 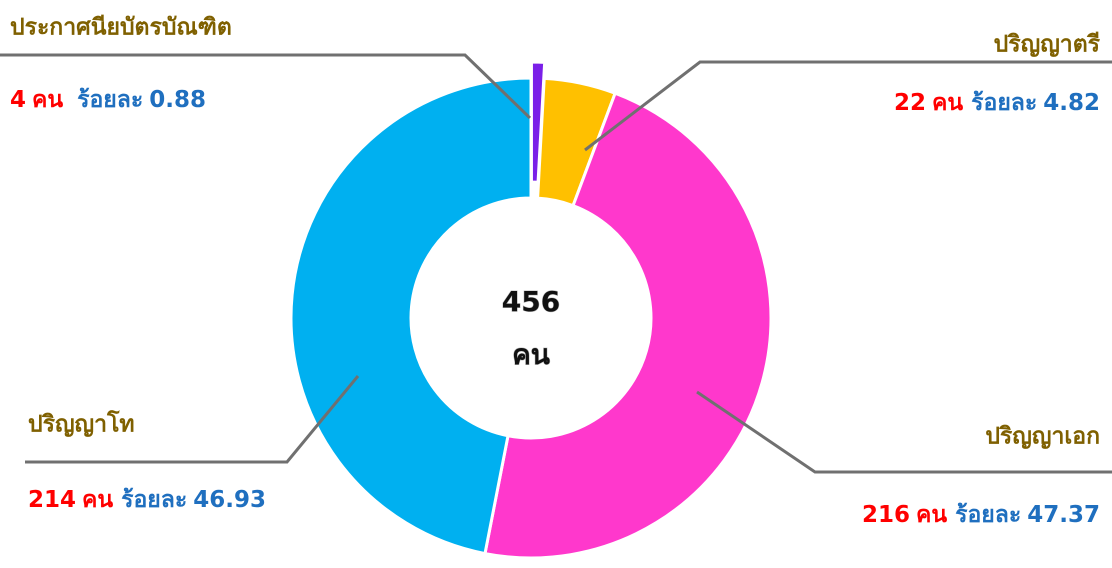 I want to click on count: 216, so click(x=886, y=515).